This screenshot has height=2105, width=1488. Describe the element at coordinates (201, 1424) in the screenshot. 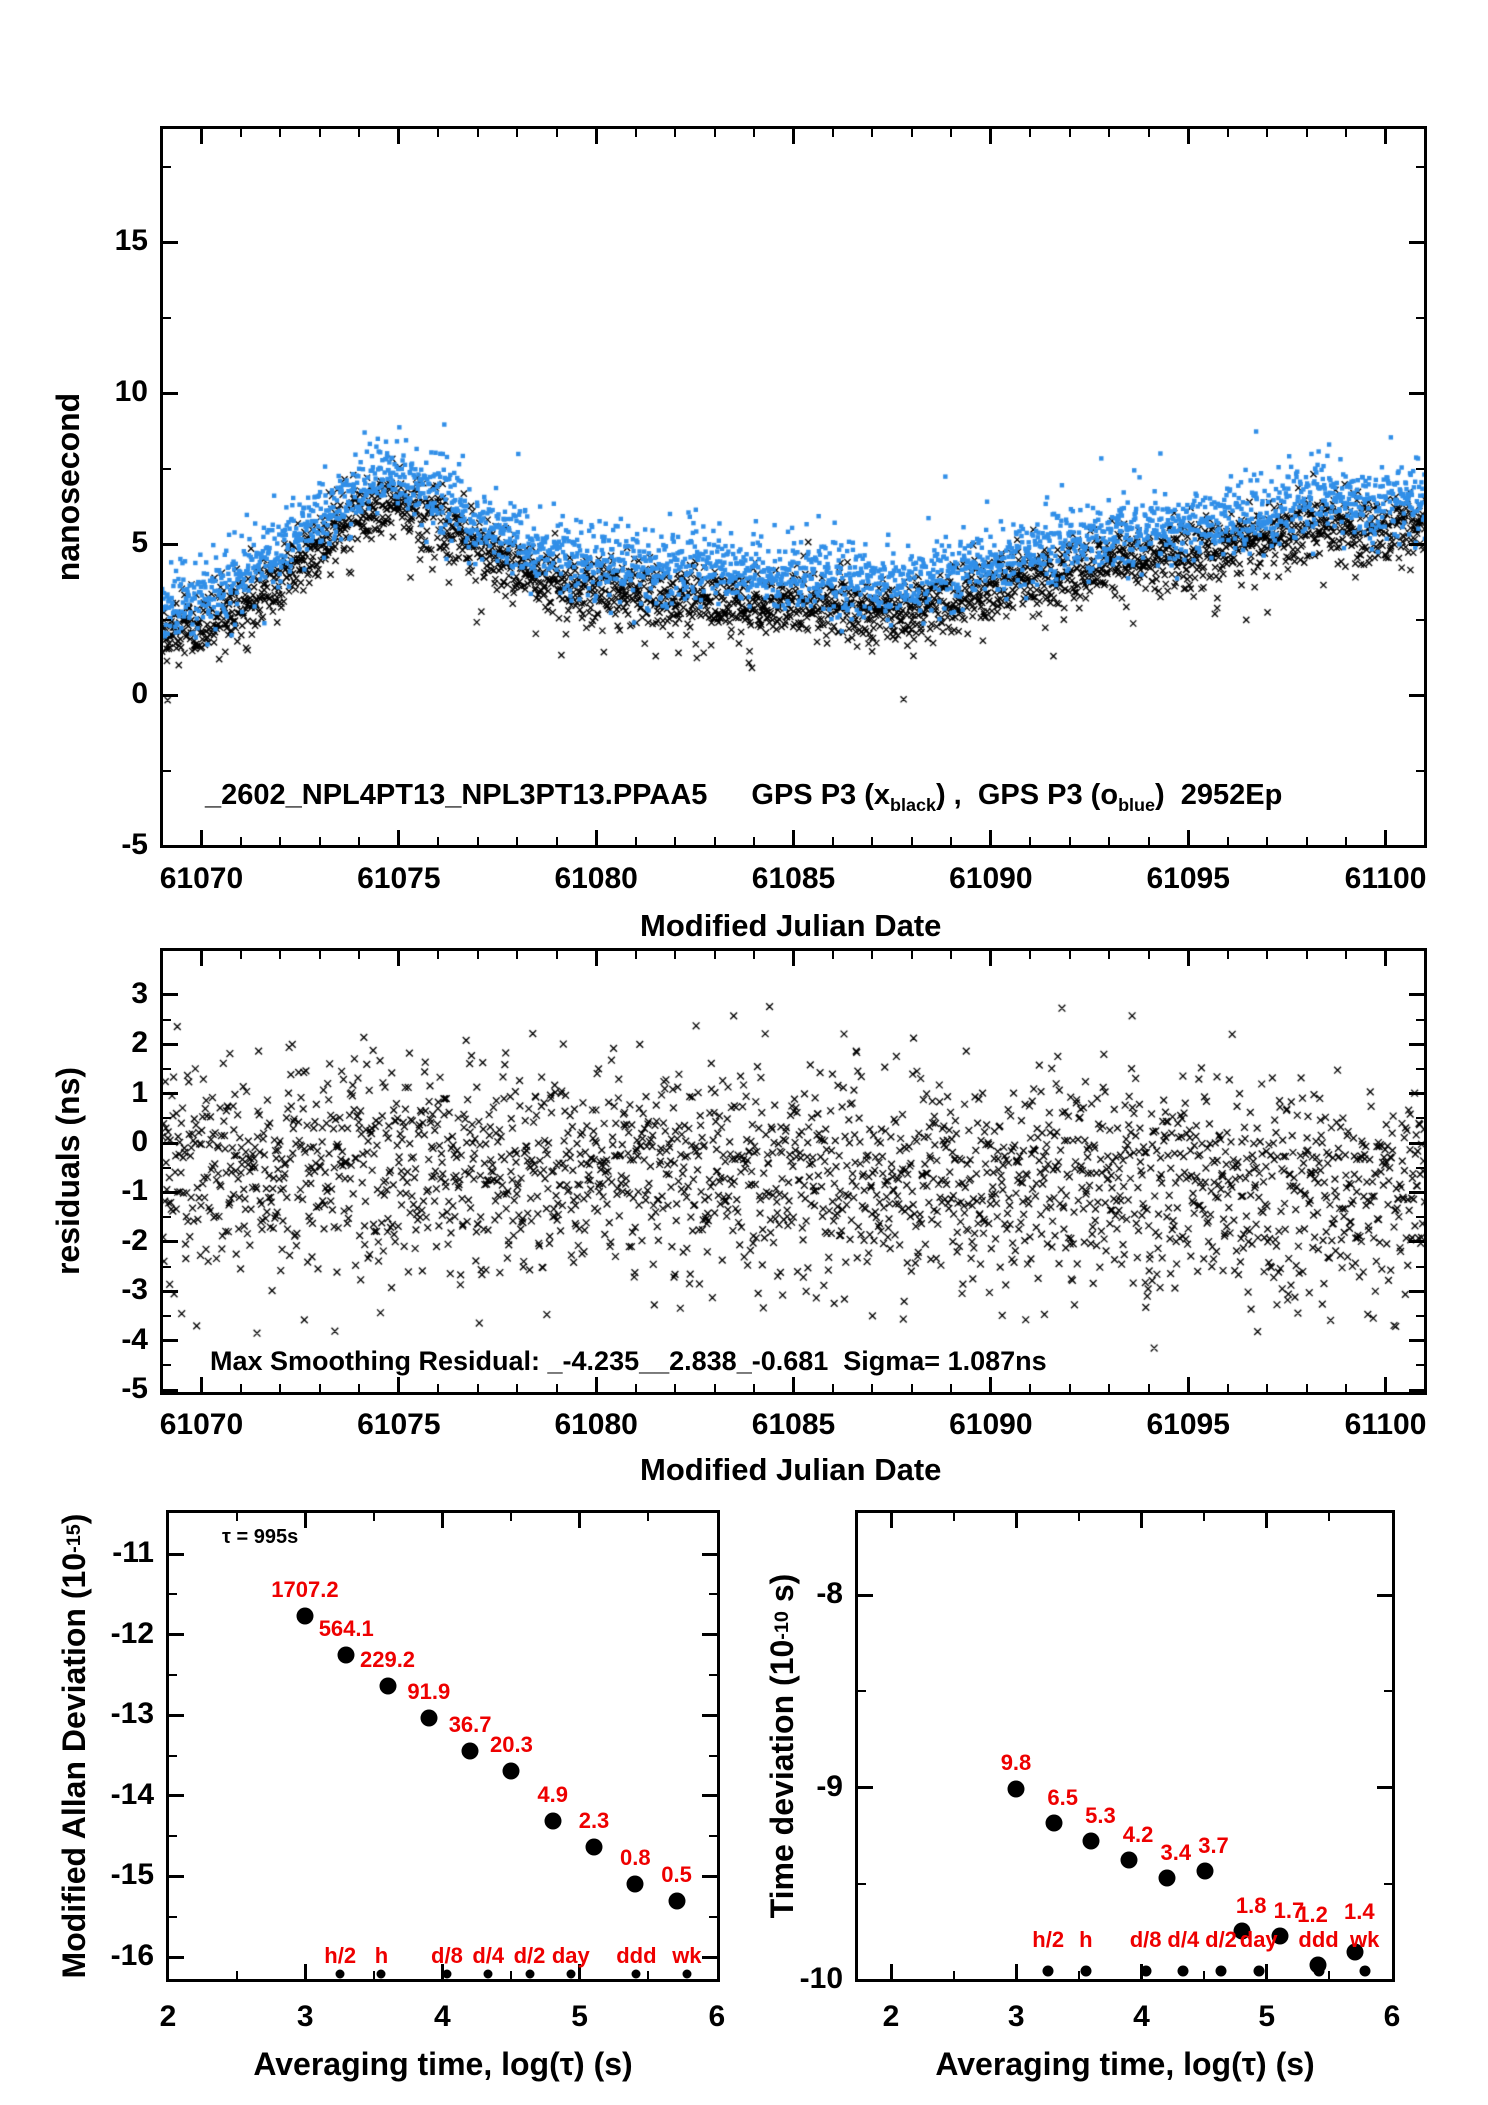

I see `x-tick-label: 61070` at that location.